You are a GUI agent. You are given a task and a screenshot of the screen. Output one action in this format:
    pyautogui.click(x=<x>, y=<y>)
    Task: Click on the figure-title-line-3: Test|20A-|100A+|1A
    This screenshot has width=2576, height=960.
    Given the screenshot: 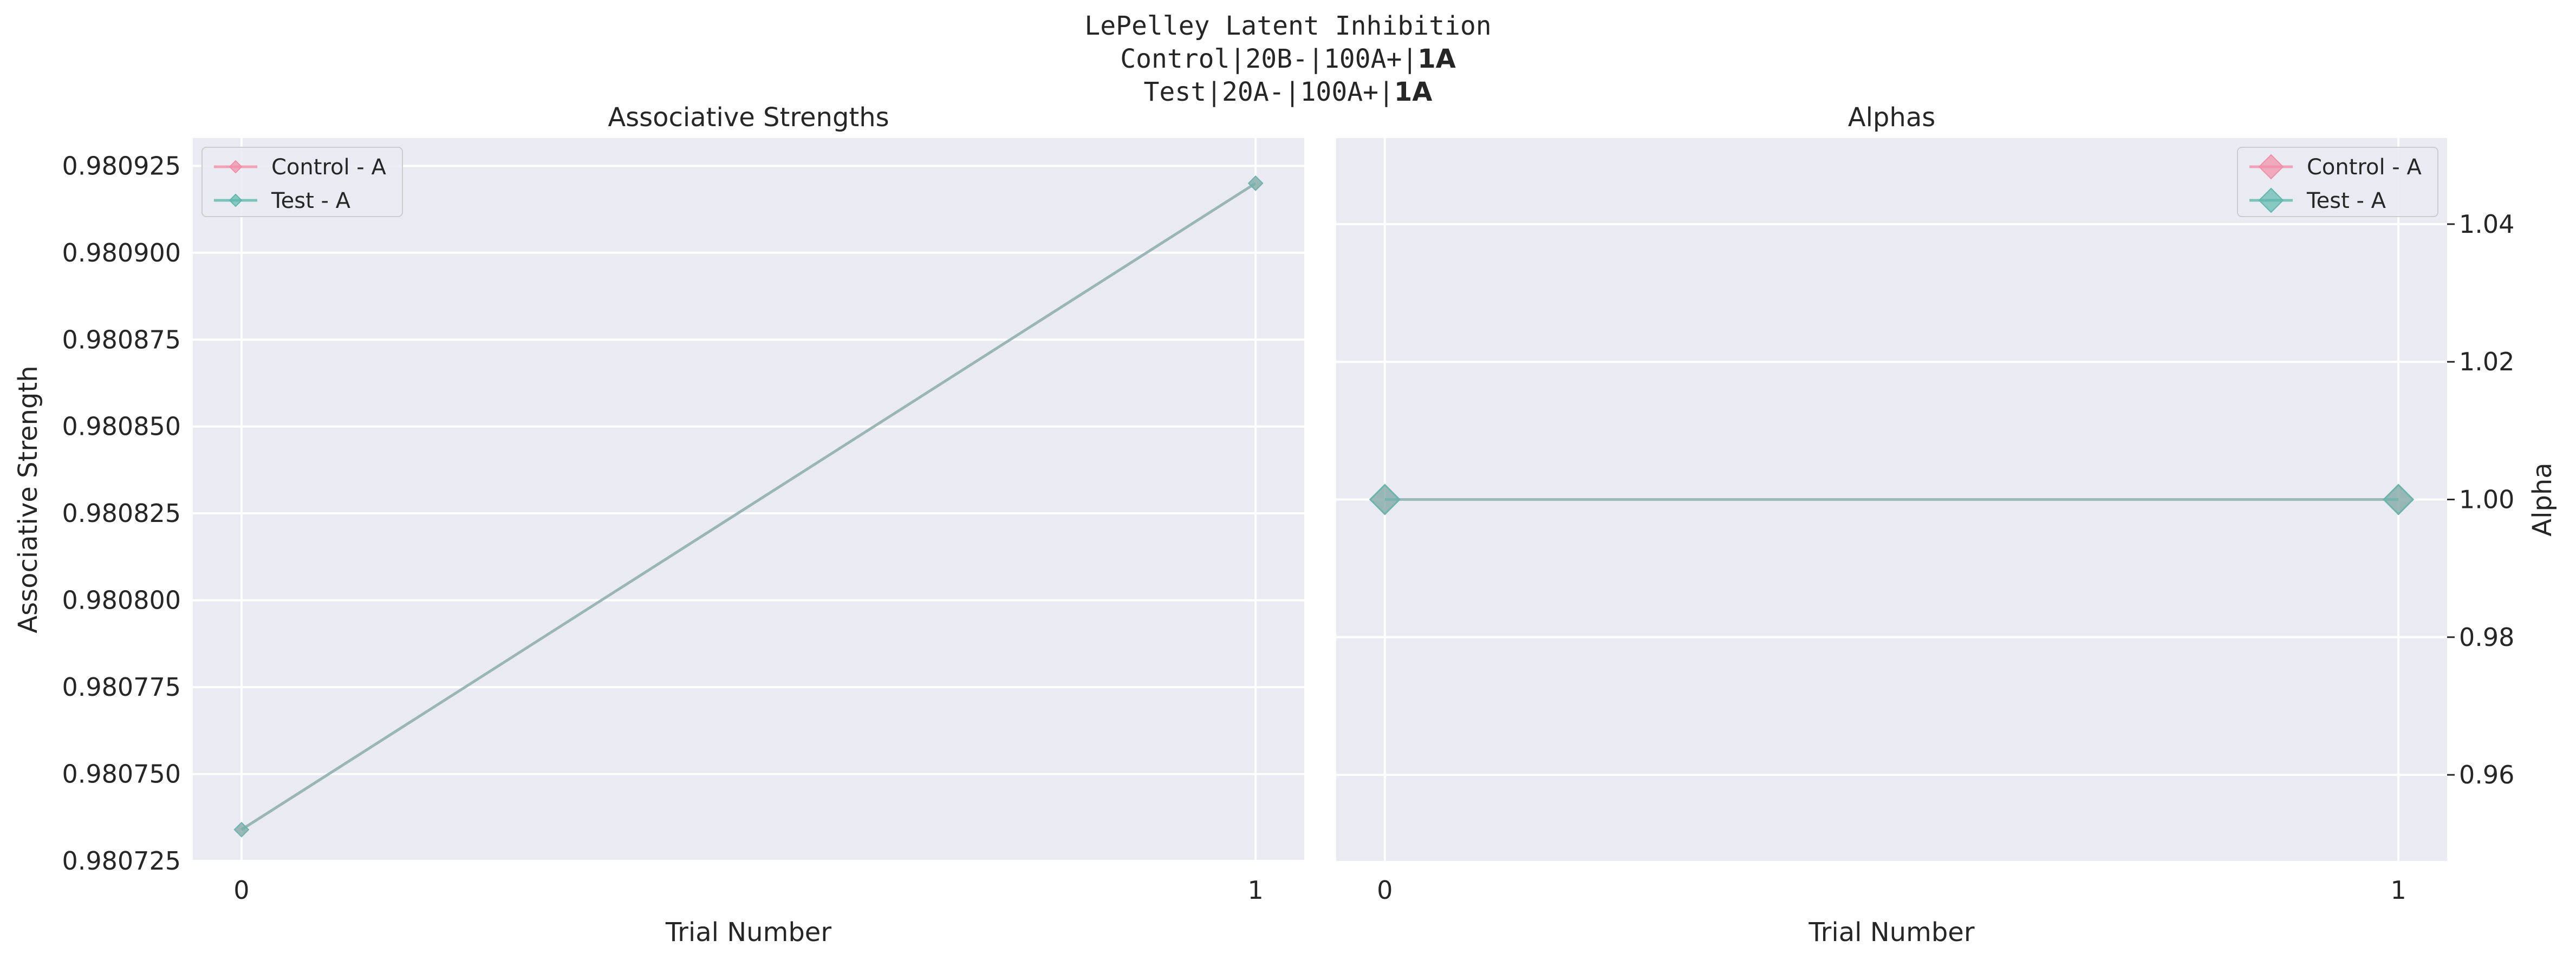 What is the action you would take?
    pyautogui.click(x=1288, y=92)
    